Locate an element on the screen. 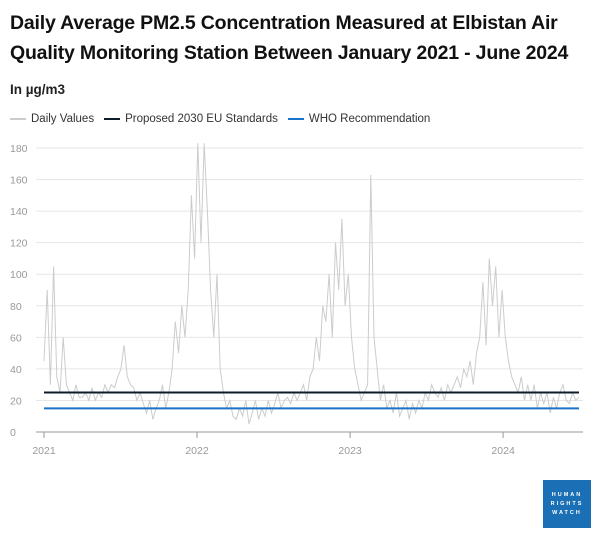  x-tick-label: 2022 is located at coordinates (197, 451).